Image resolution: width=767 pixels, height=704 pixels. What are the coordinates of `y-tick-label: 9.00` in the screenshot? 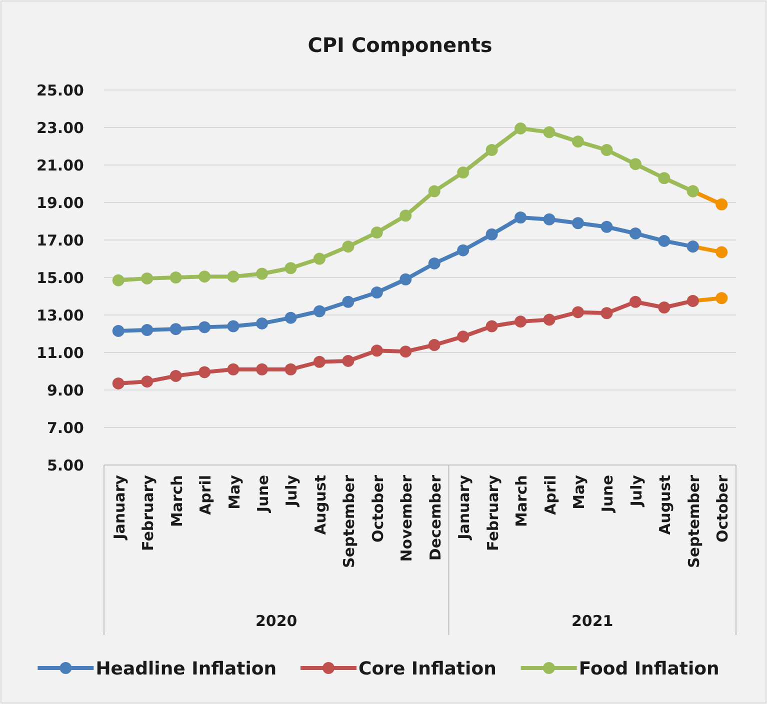 It's located at (65, 390).